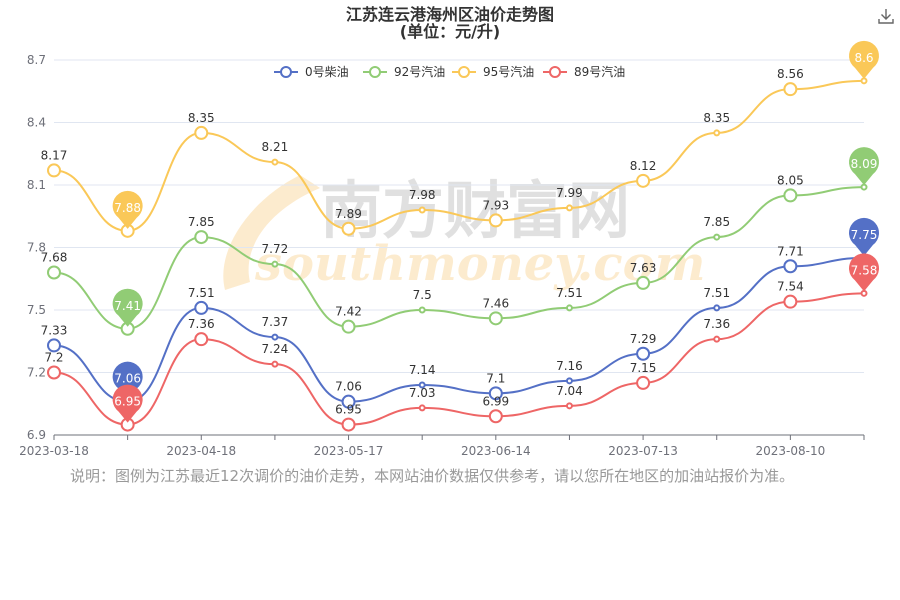 The image size is (900, 600). Describe the element at coordinates (275, 349) in the screenshot. I see `data-label: 7.24` at that location.